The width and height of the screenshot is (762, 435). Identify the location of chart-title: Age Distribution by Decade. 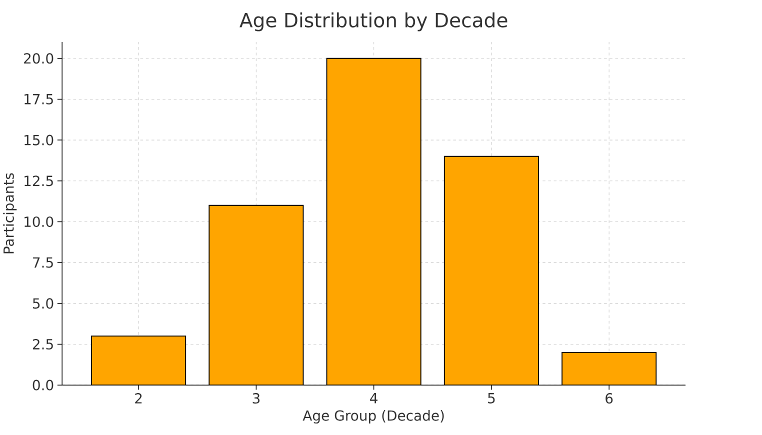
(374, 22).